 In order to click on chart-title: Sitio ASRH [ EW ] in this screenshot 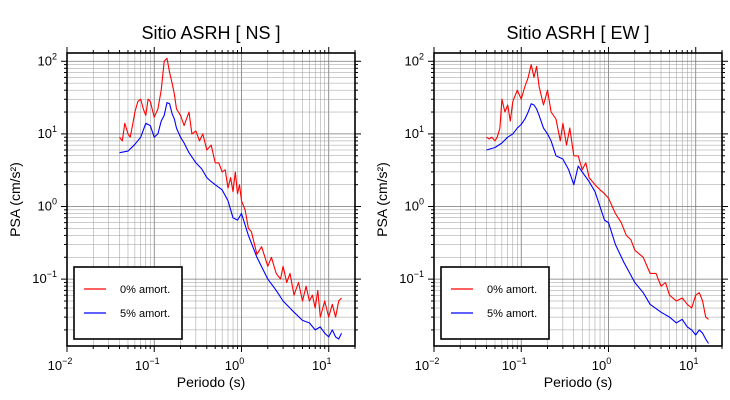, I will do `click(577, 33)`.